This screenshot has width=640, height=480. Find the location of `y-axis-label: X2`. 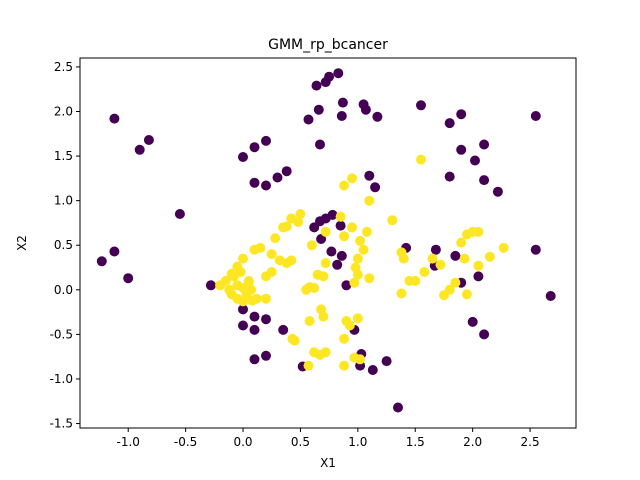

y-axis-label: X2 is located at coordinates (22, 243).